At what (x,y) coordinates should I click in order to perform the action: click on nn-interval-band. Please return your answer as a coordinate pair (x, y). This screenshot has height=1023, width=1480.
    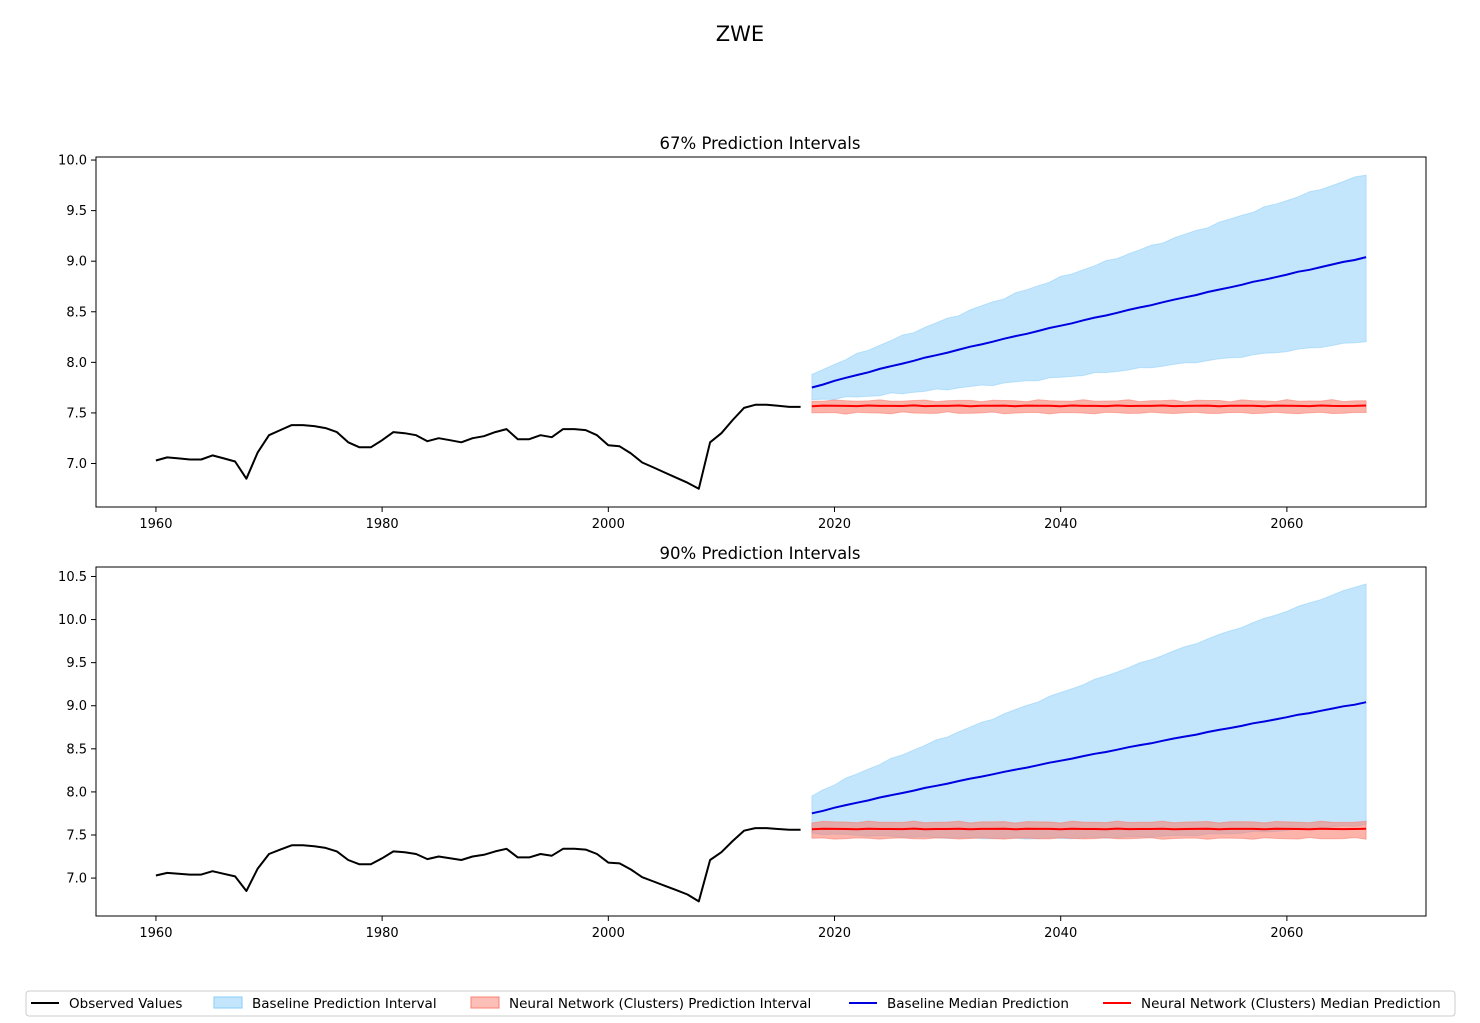
    Looking at the image, I should click on (1089, 830).